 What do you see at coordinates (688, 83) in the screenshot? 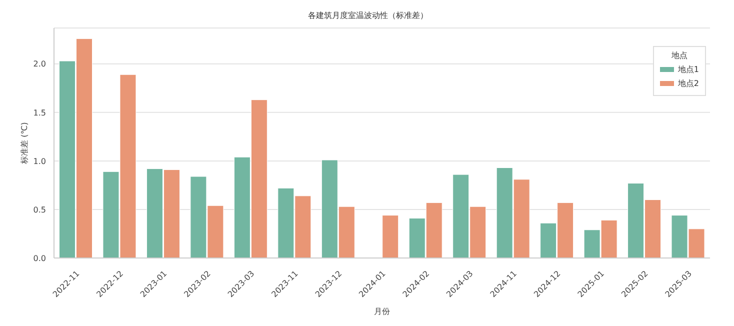
I see `legend-label: 地点2` at bounding box center [688, 83].